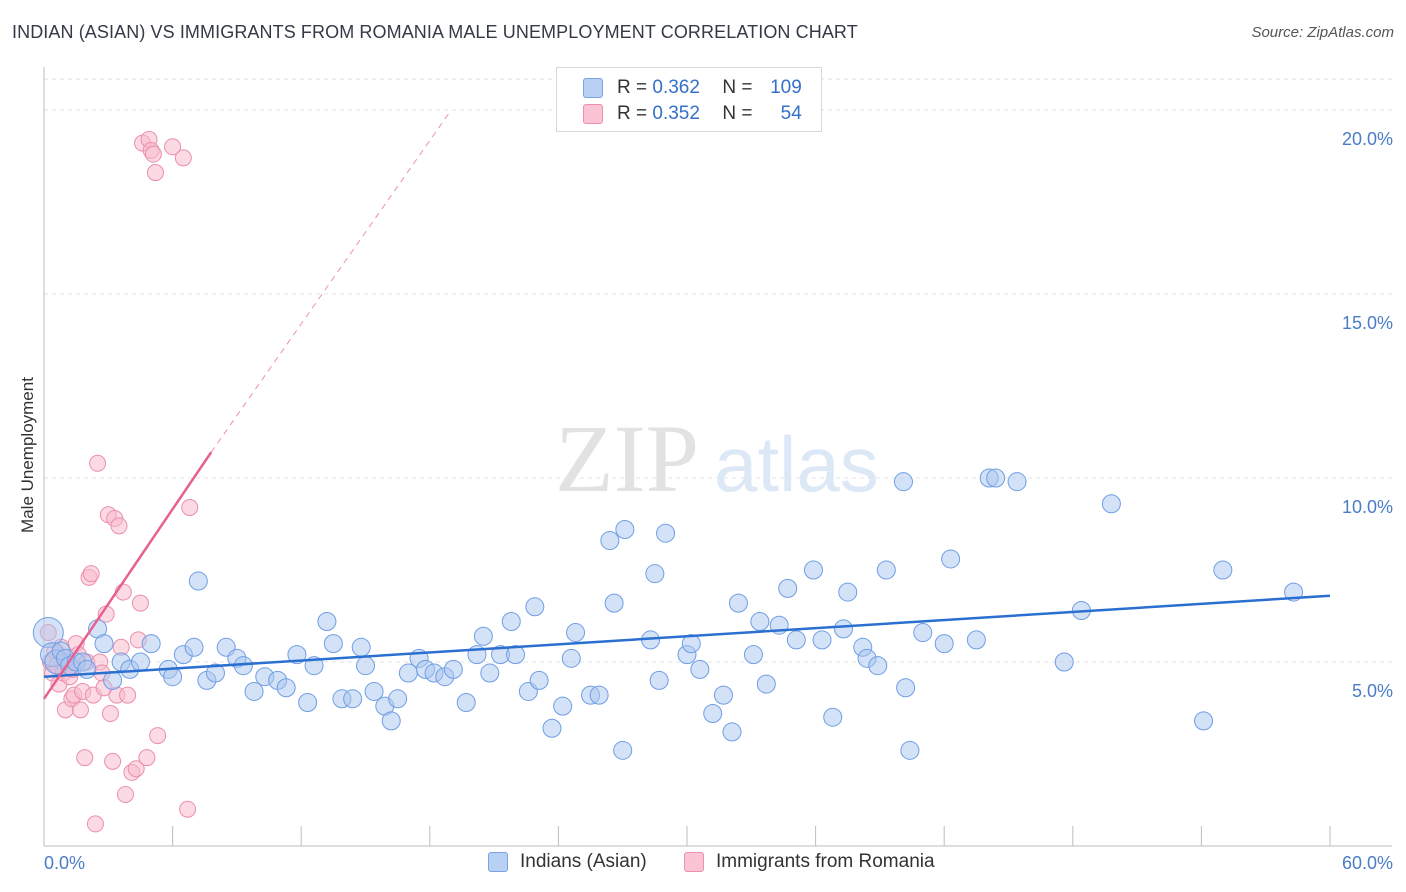 The image size is (1406, 892). I want to click on bottom-legend-label-indians: Indians (Asian), so click(583, 861).